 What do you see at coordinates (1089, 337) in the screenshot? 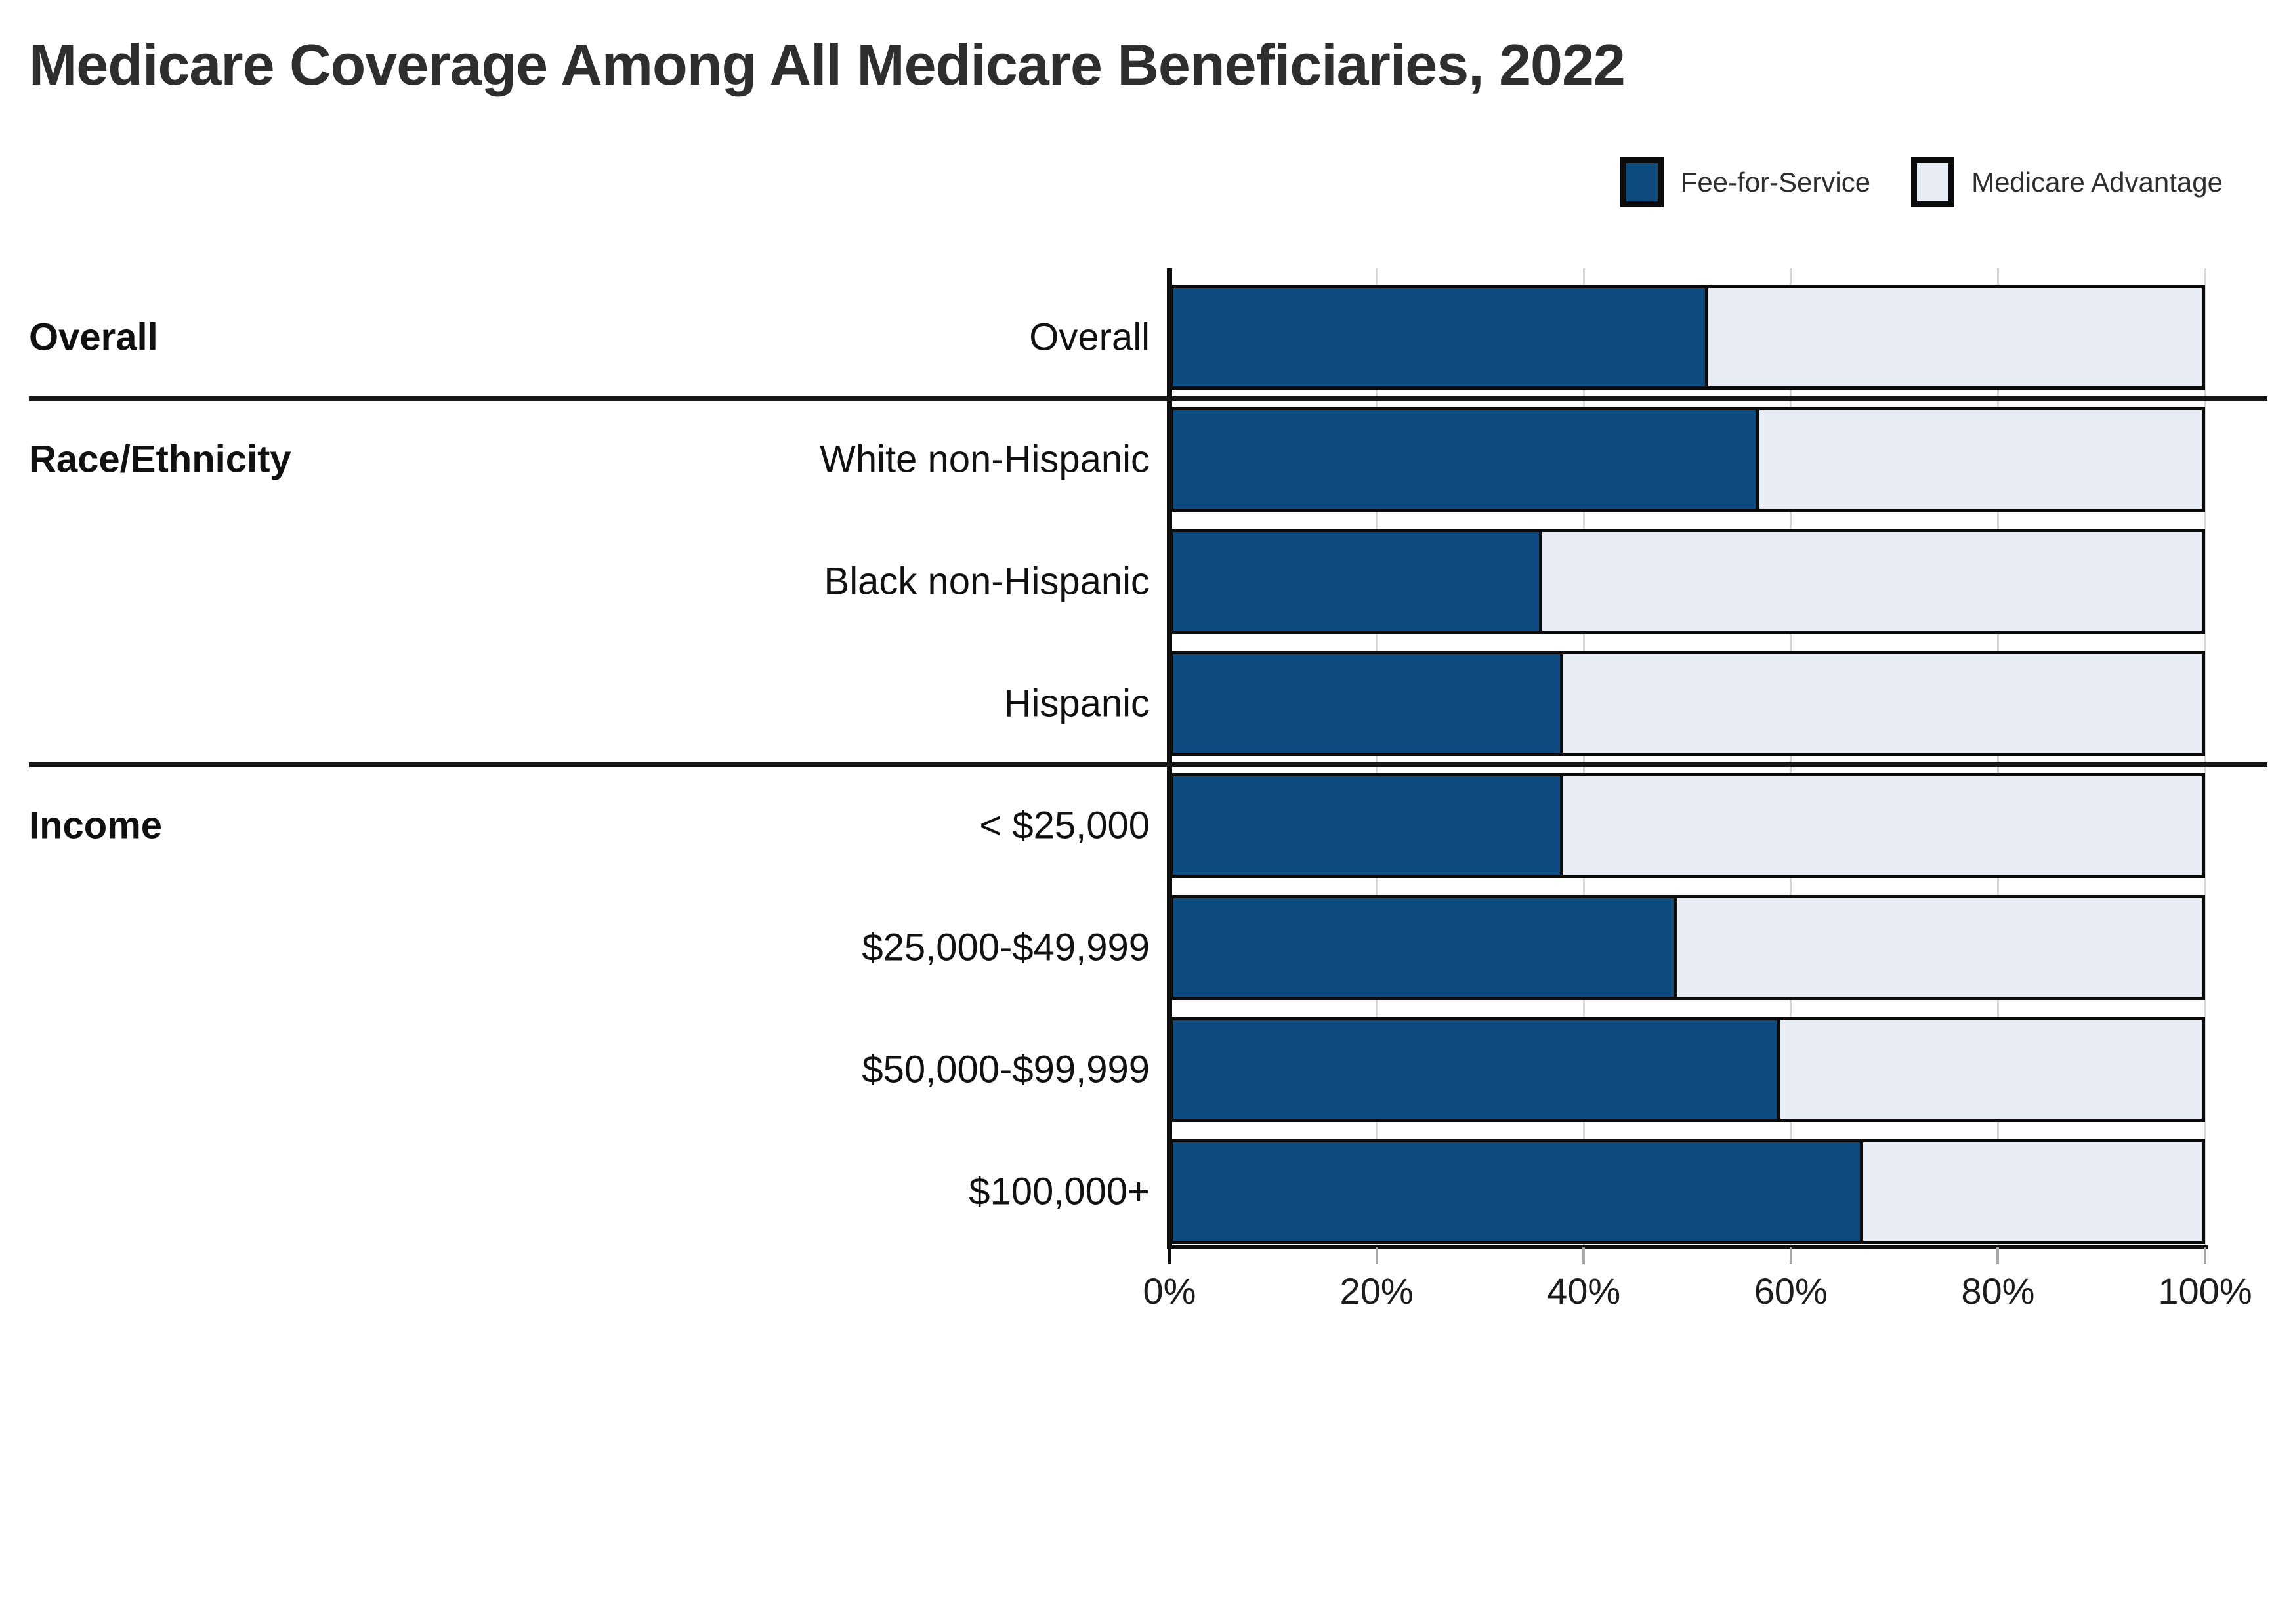
I see `category-label: Overall` at bounding box center [1089, 337].